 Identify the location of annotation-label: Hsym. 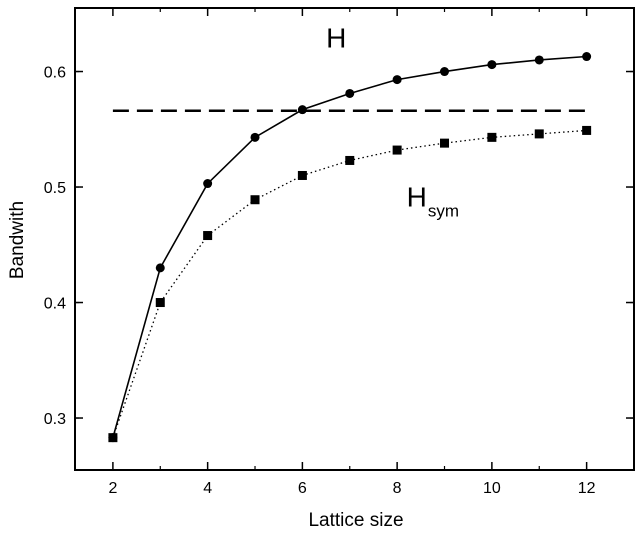
(433, 201).